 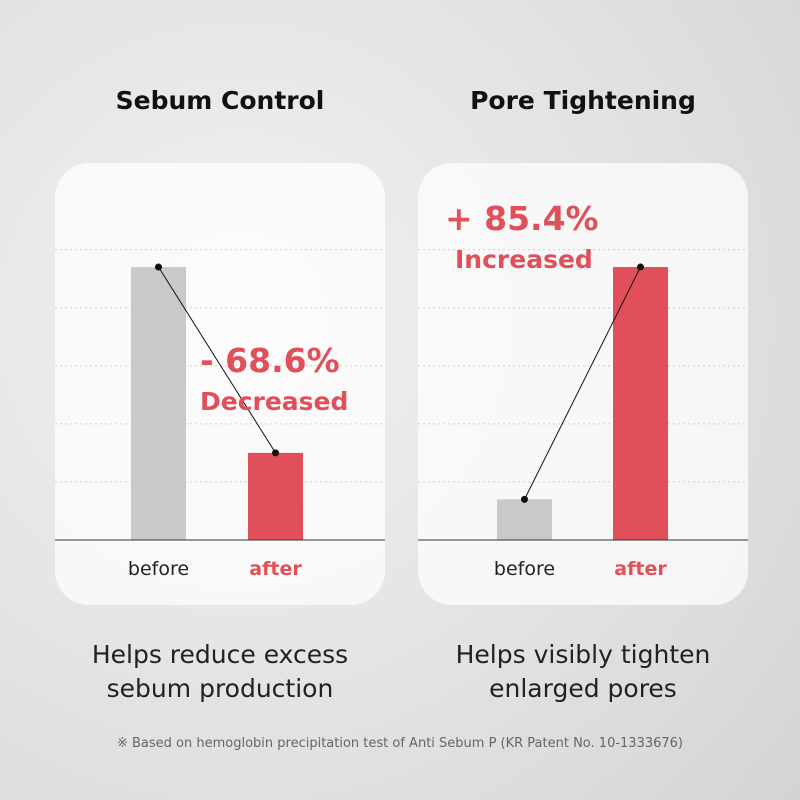 What do you see at coordinates (274, 401) in the screenshot?
I see `annotation-label: Decreased` at bounding box center [274, 401].